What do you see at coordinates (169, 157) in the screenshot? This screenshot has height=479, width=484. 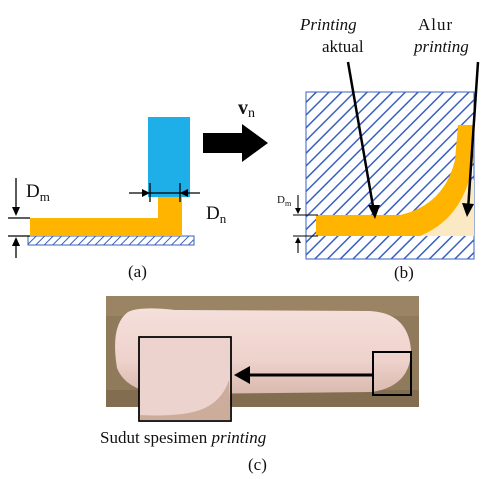 I see `nozzle` at bounding box center [169, 157].